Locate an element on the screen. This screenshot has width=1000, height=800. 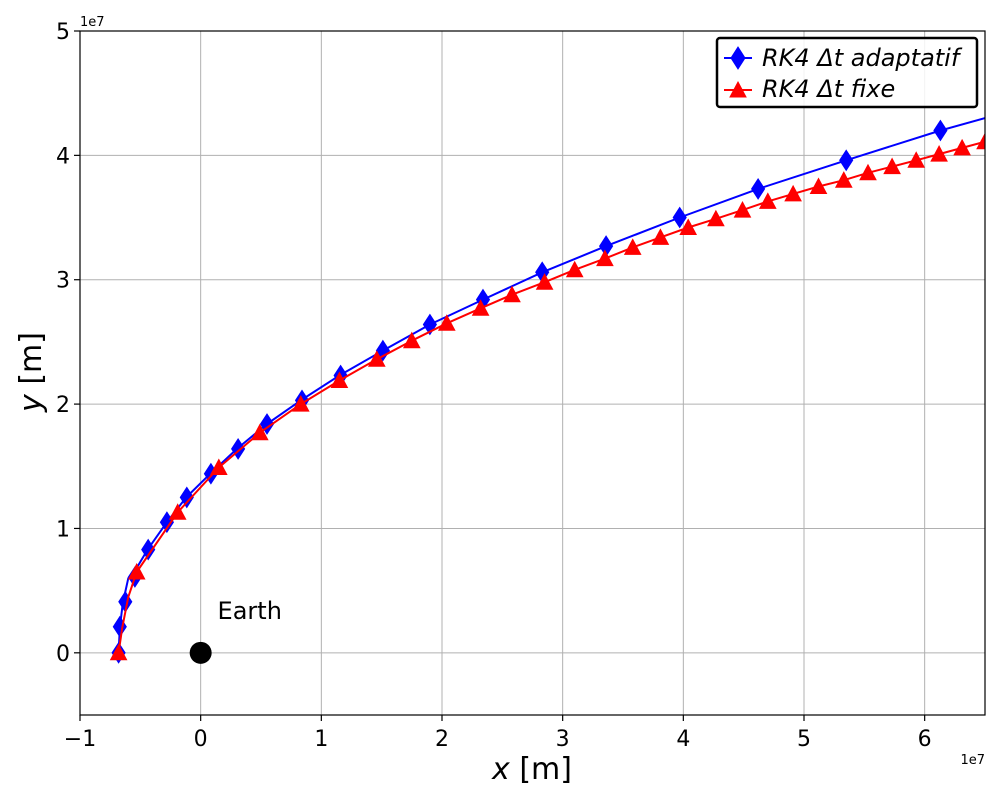
x-tick-label: −1 is located at coordinates (80, 739).